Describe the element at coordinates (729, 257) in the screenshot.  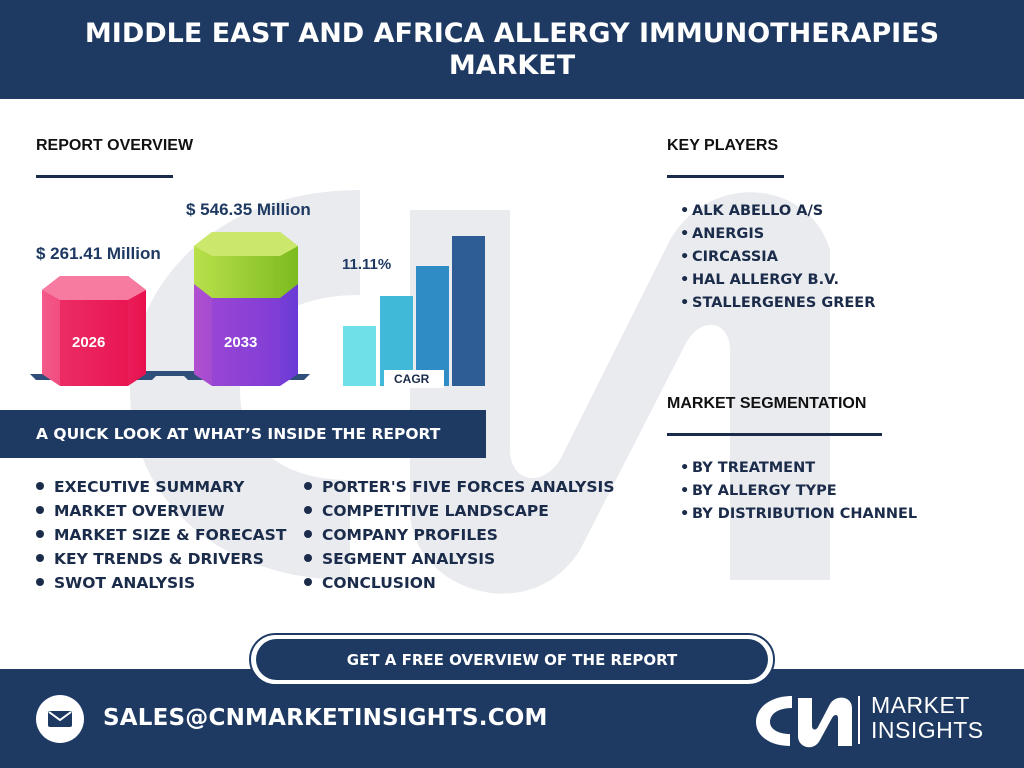
I see `list-item: • CIRCASSIA` at that location.